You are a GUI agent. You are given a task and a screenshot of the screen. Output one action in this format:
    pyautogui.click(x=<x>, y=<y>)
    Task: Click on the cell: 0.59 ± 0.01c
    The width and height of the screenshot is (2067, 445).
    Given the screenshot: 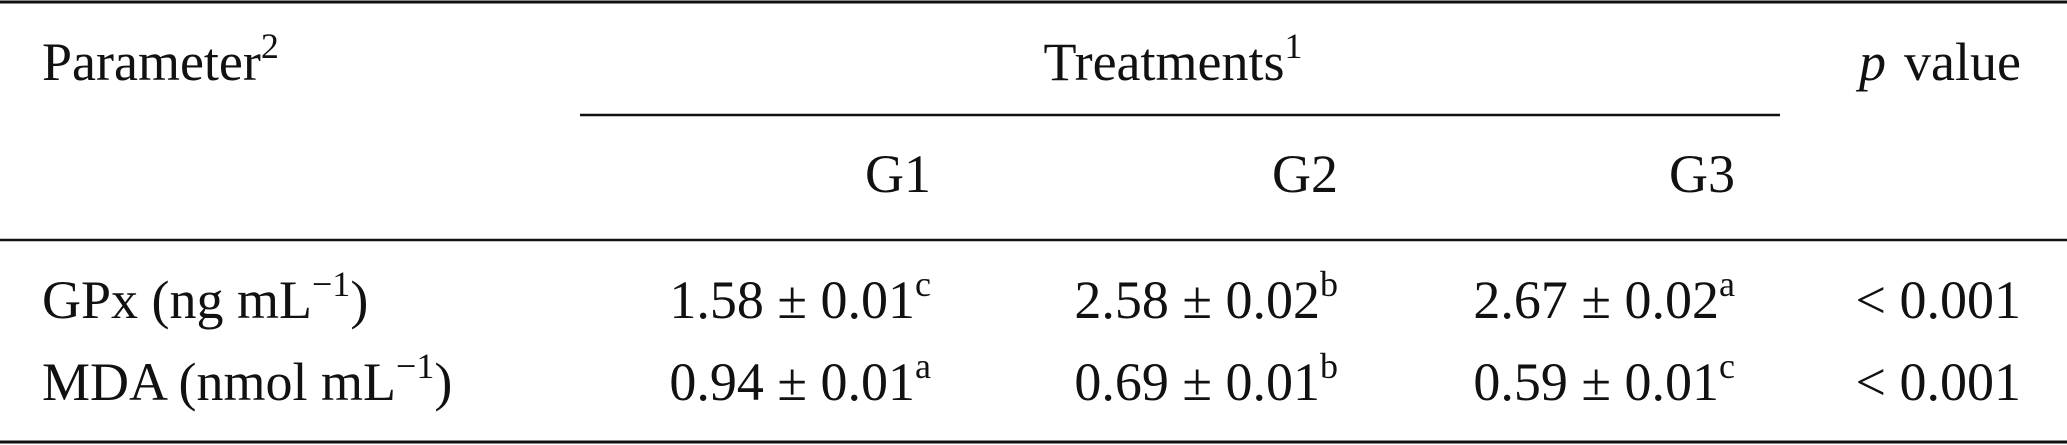 What is the action you would take?
    pyautogui.click(x=1604, y=379)
    